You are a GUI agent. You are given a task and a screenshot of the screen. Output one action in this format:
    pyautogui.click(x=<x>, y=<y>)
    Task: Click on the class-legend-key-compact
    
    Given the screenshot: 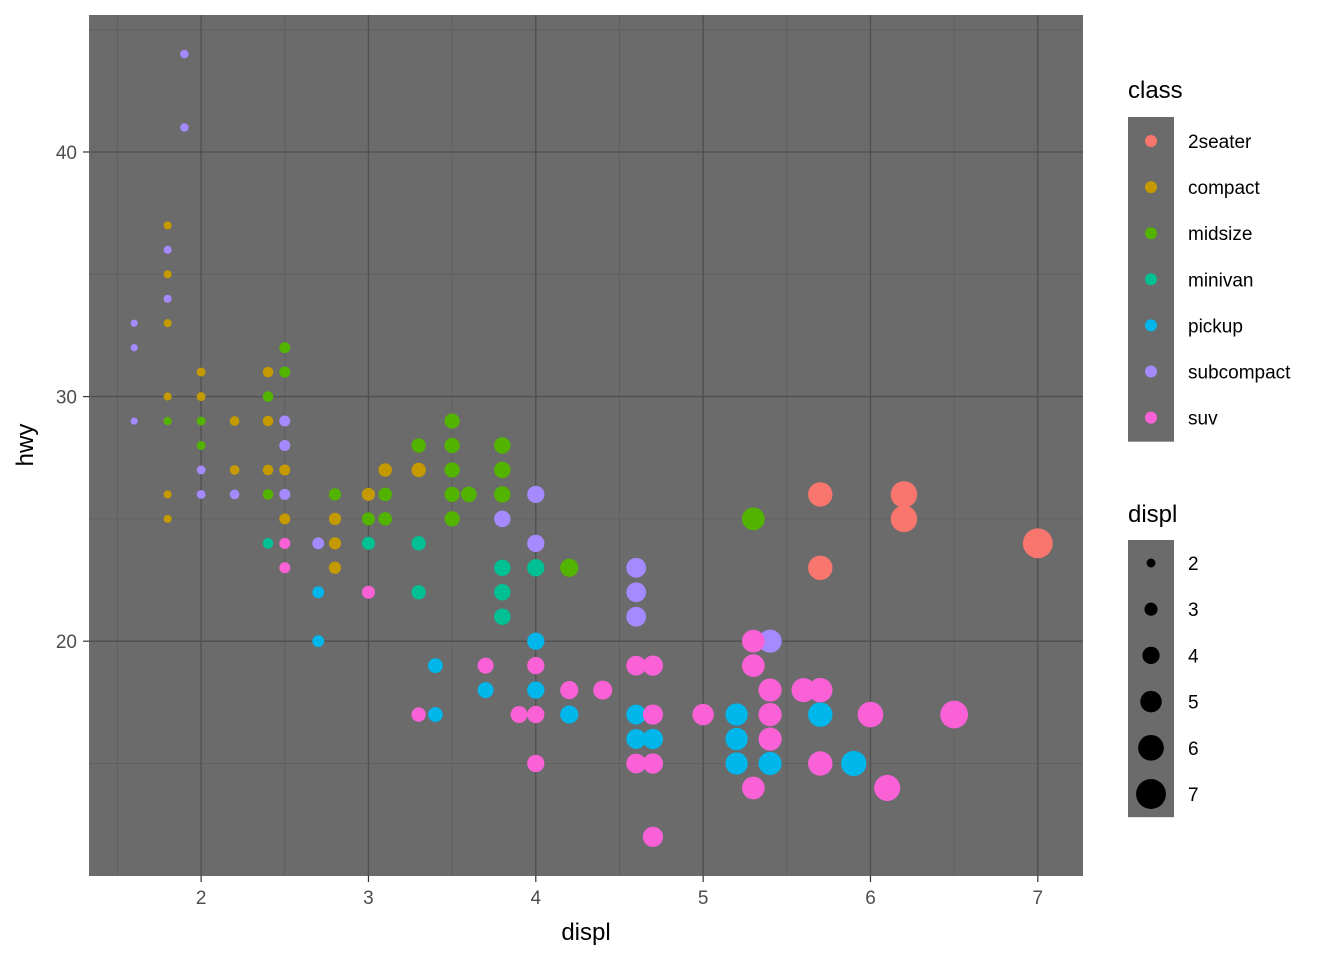 What is the action you would take?
    pyautogui.click(x=1151, y=187)
    